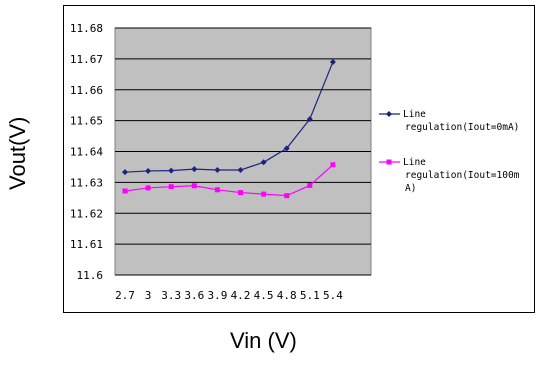  I want to click on y-axis-label: Vout(V), so click(17, 153).